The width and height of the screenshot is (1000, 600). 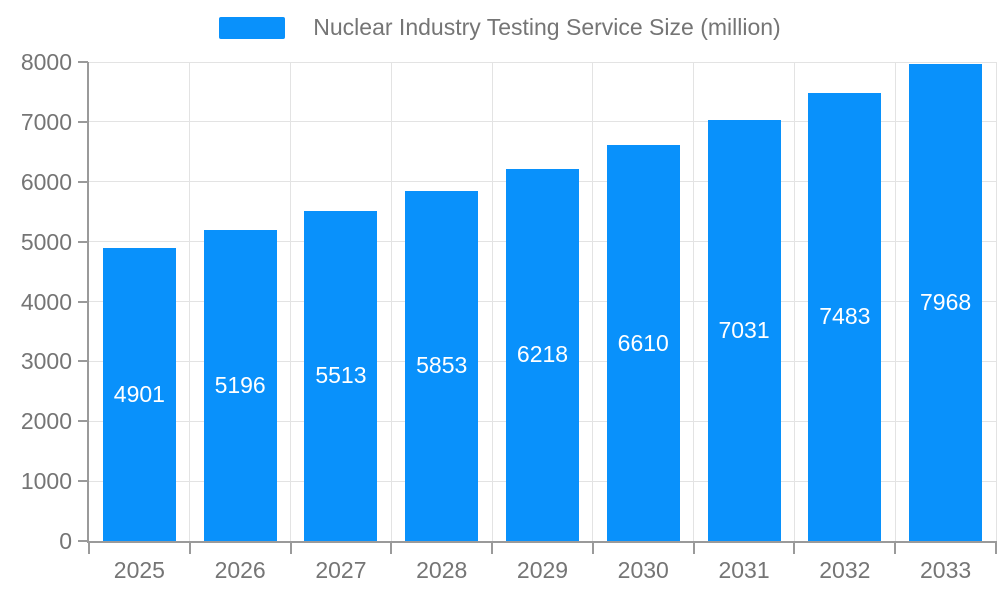 I want to click on bar-value-label: 5196, so click(x=240, y=384).